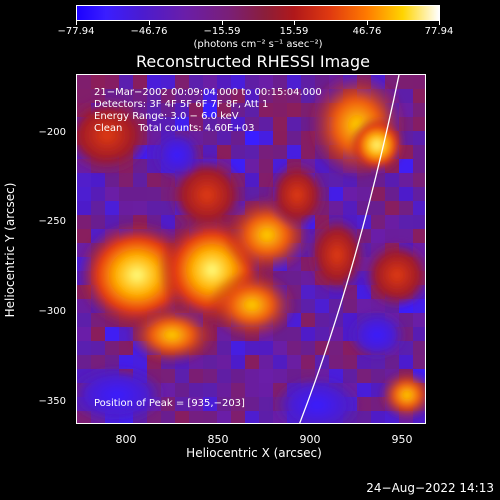  Describe the element at coordinates (149, 31) in the screenshot. I see `colorbar-tick-label: −46.76` at that location.